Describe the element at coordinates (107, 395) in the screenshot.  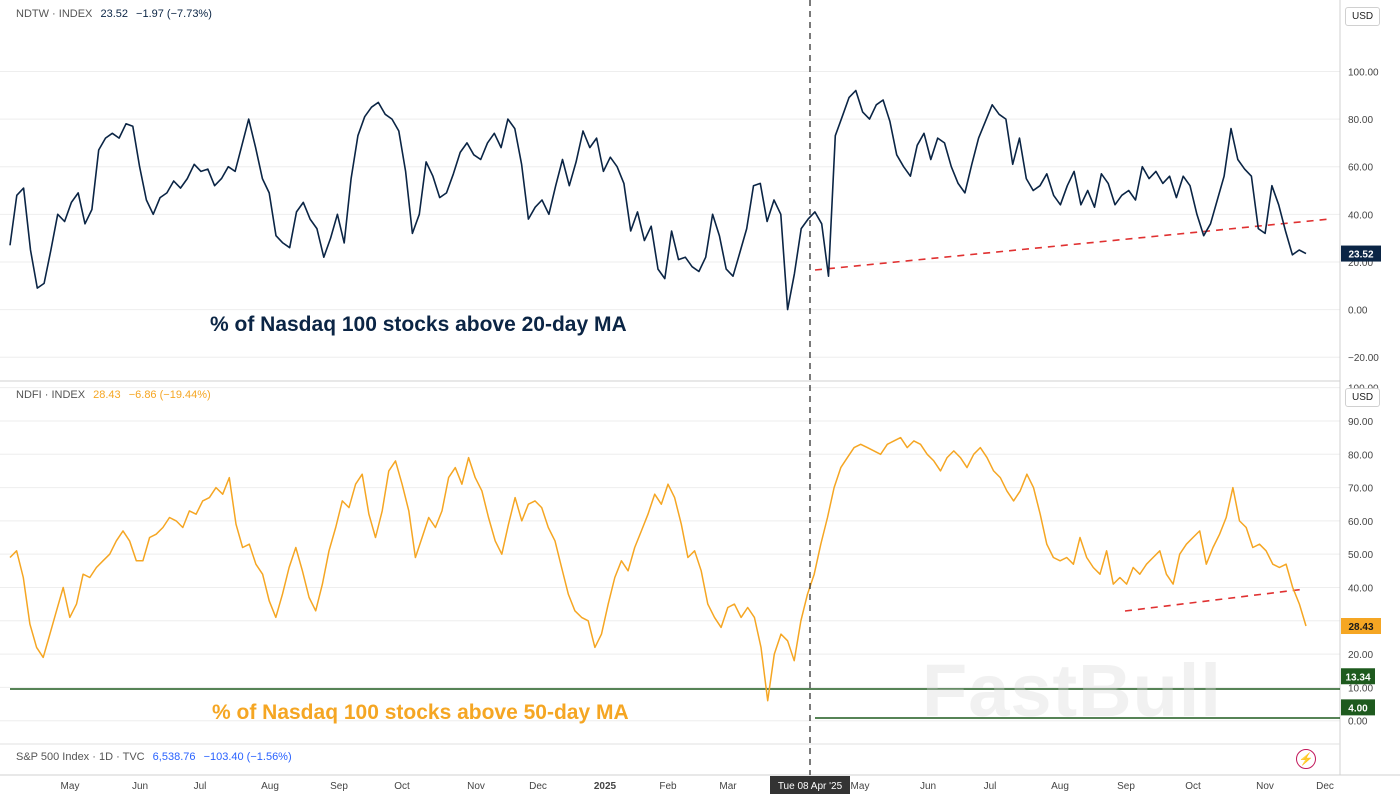
I see `last-value: 28.43` at that location.